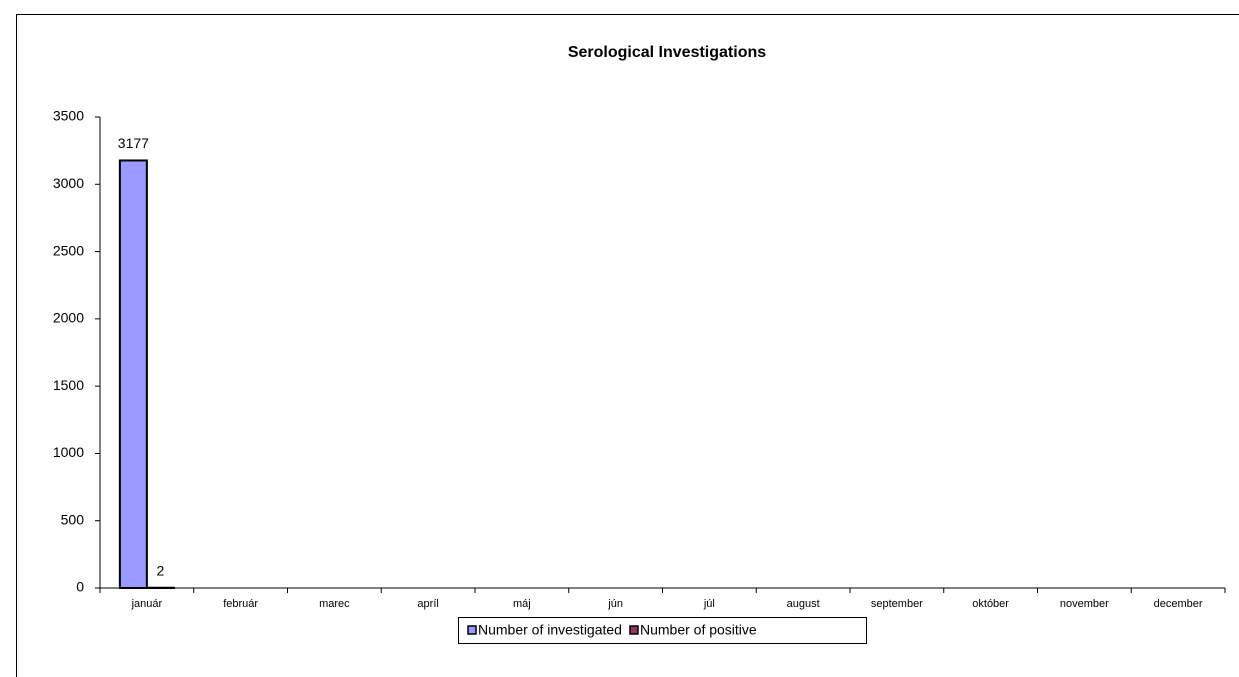 The height and width of the screenshot is (677, 1239). I want to click on x-tick-label: máj, so click(522, 604).